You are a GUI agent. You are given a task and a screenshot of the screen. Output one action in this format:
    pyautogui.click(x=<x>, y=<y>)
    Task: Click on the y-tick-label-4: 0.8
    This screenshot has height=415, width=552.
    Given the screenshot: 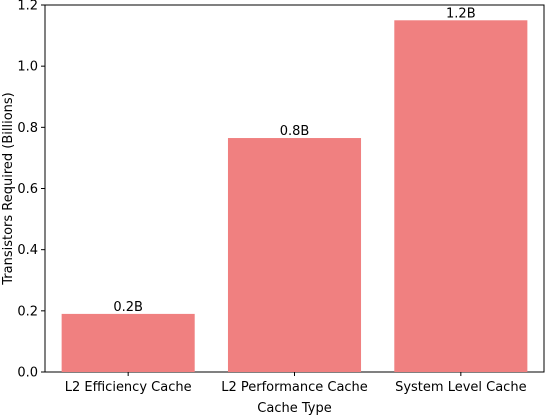 What is the action you would take?
    pyautogui.click(x=27, y=128)
    